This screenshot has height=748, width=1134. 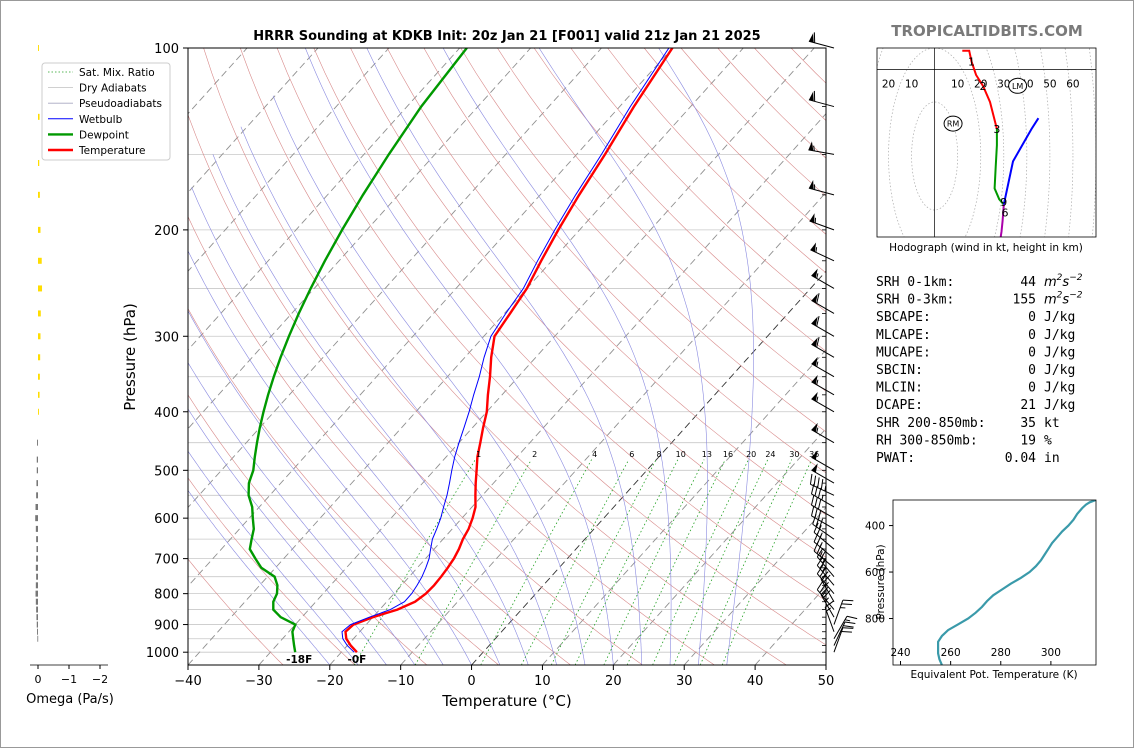 What do you see at coordinates (100, 679) in the screenshot?
I see `omega-tick-label: −2` at bounding box center [100, 679].